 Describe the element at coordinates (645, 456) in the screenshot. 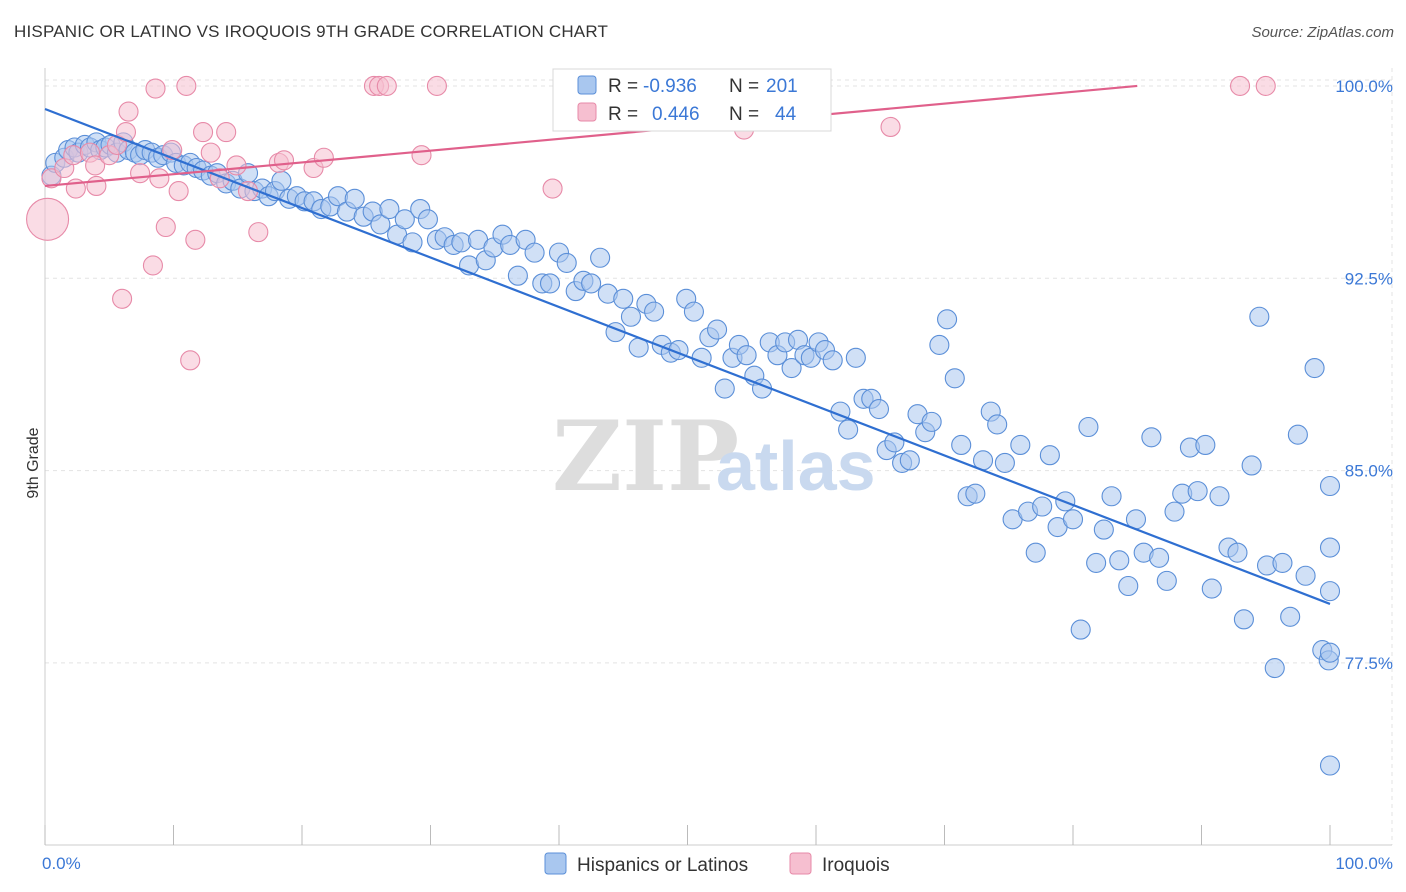

I see `watermark-zip: ZIP` at that location.